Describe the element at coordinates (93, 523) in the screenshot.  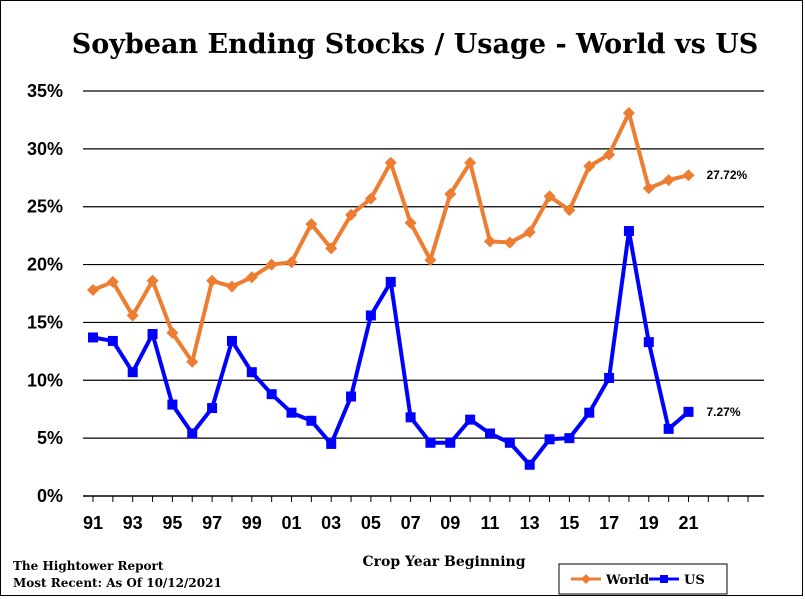
I see `x-tick-label: 91` at that location.